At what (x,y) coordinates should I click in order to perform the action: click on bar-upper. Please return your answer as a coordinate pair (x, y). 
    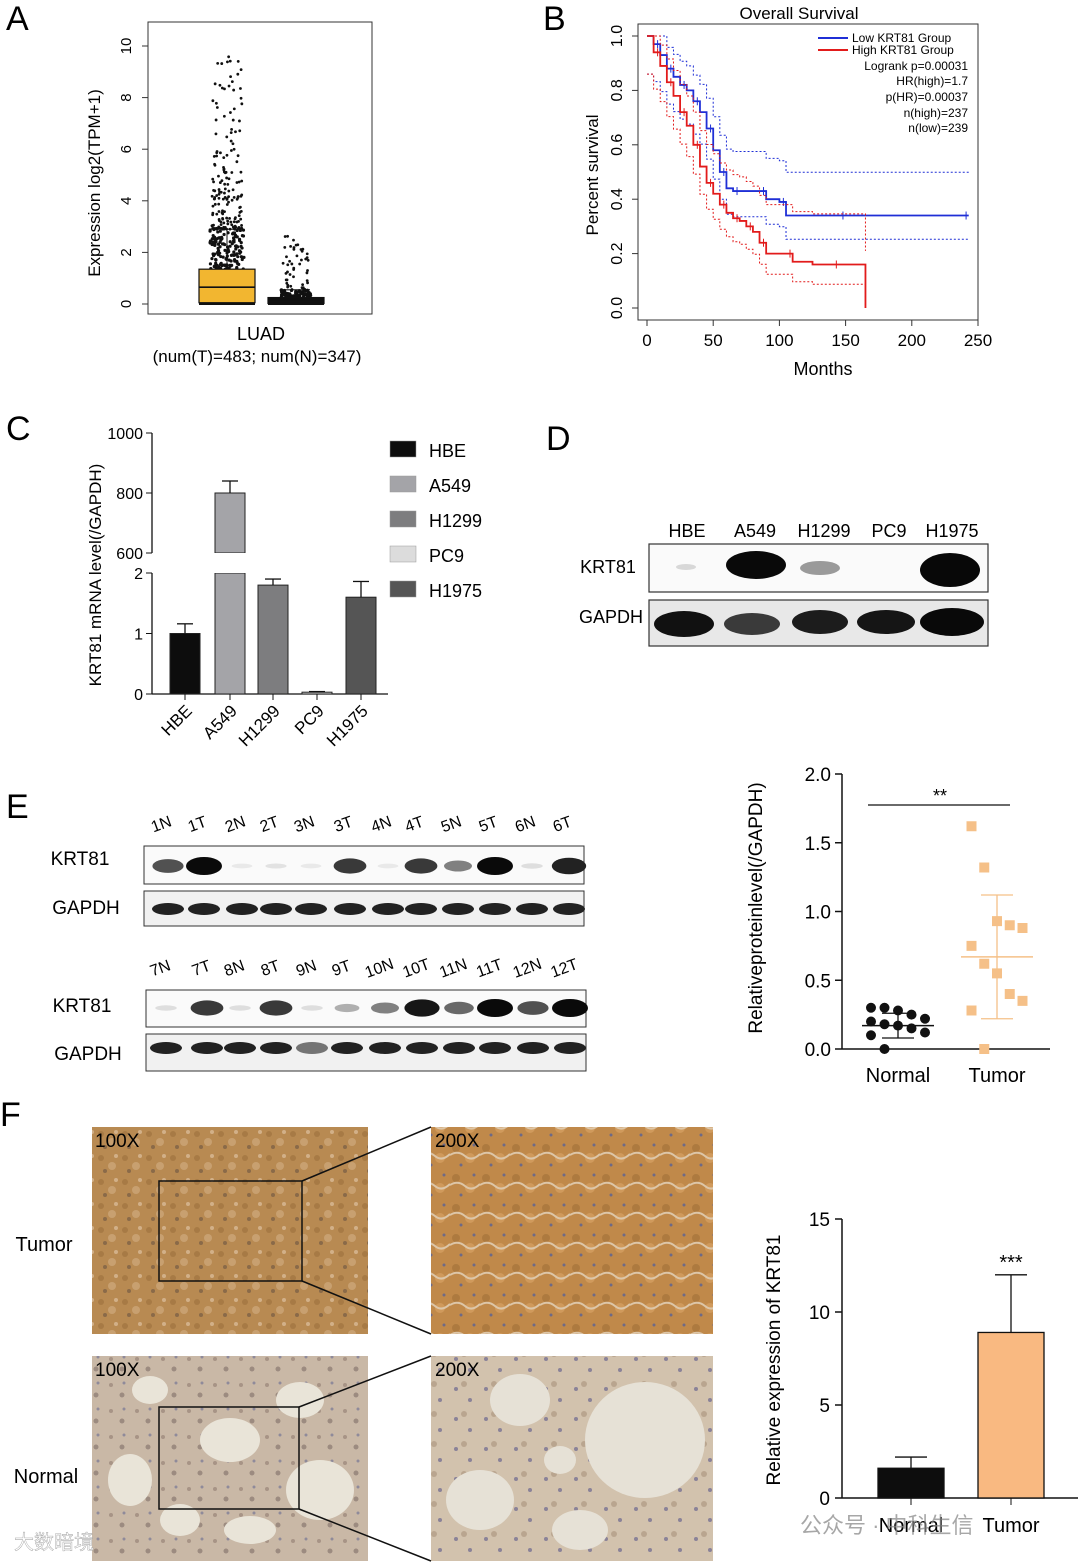
    Looking at the image, I should click on (230, 523).